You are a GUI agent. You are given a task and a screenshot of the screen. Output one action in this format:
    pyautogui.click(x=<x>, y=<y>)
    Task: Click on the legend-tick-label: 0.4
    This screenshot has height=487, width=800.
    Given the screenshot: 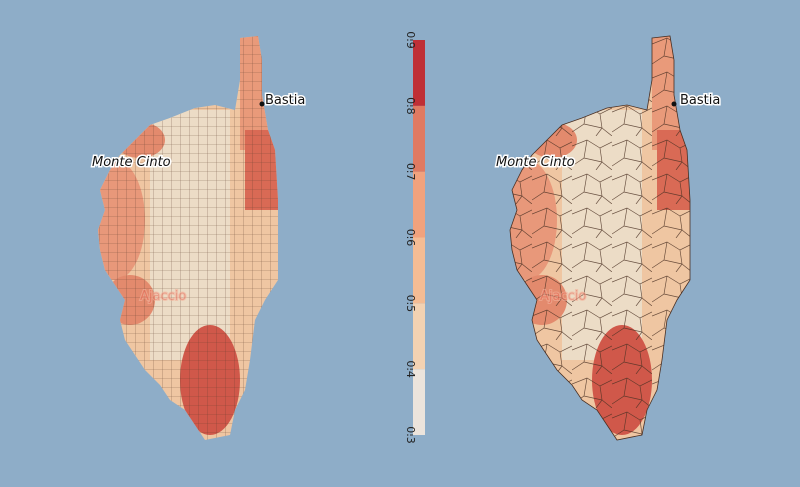 What is the action you would take?
    pyautogui.click(x=410, y=369)
    